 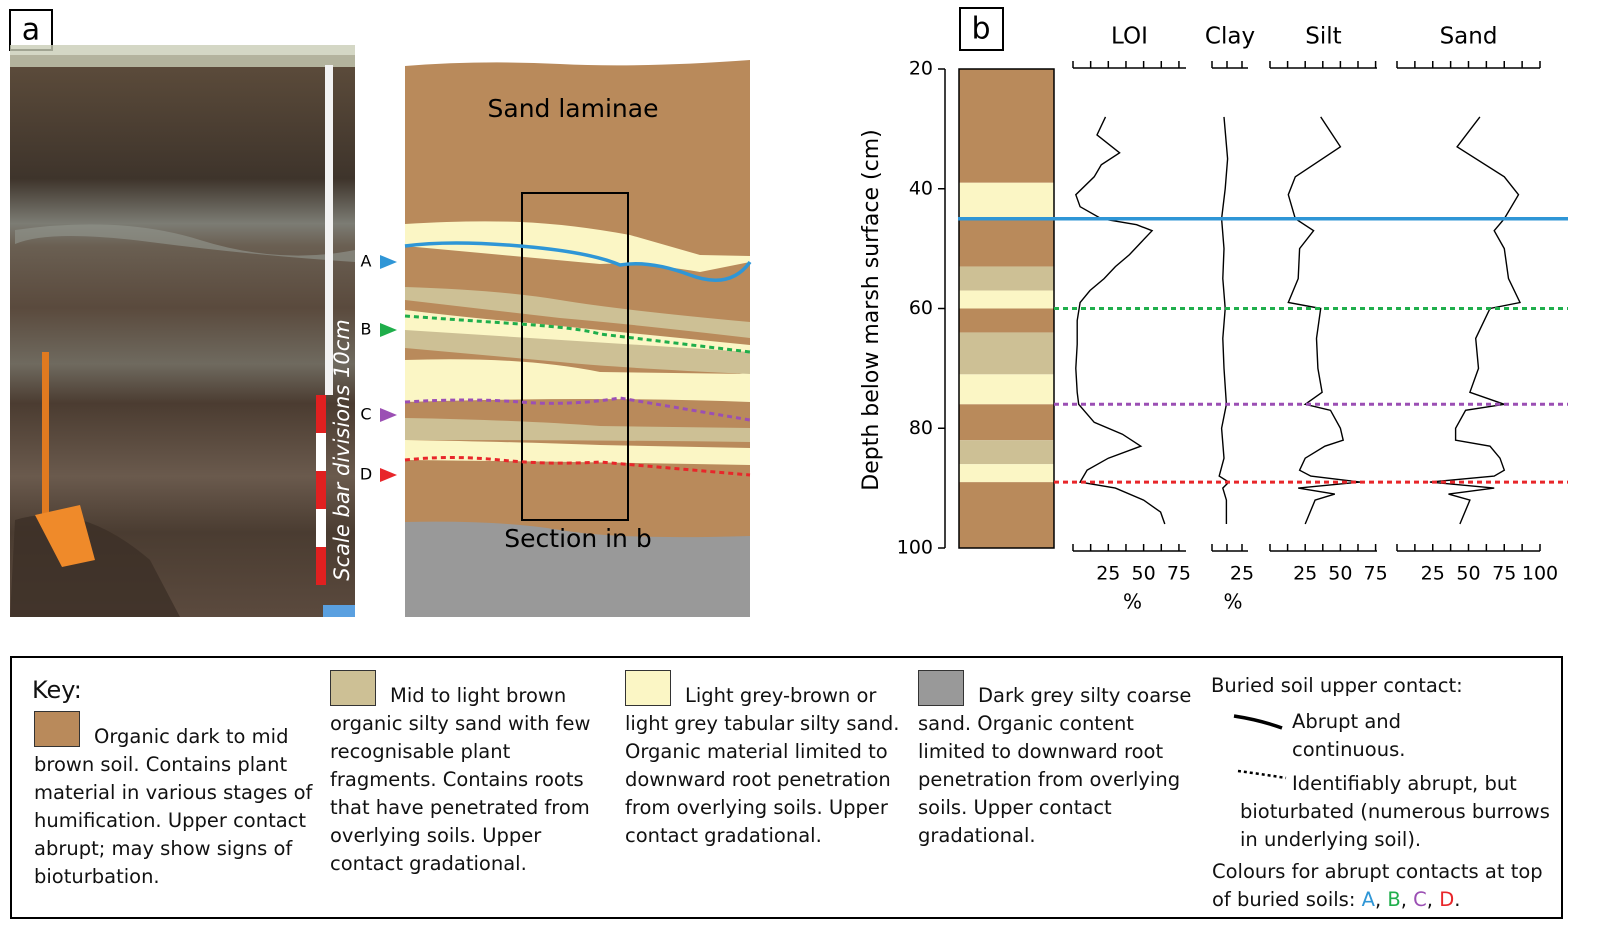 What do you see at coordinates (366, 261) in the screenshot?
I see `contact-letter: A` at bounding box center [366, 261].